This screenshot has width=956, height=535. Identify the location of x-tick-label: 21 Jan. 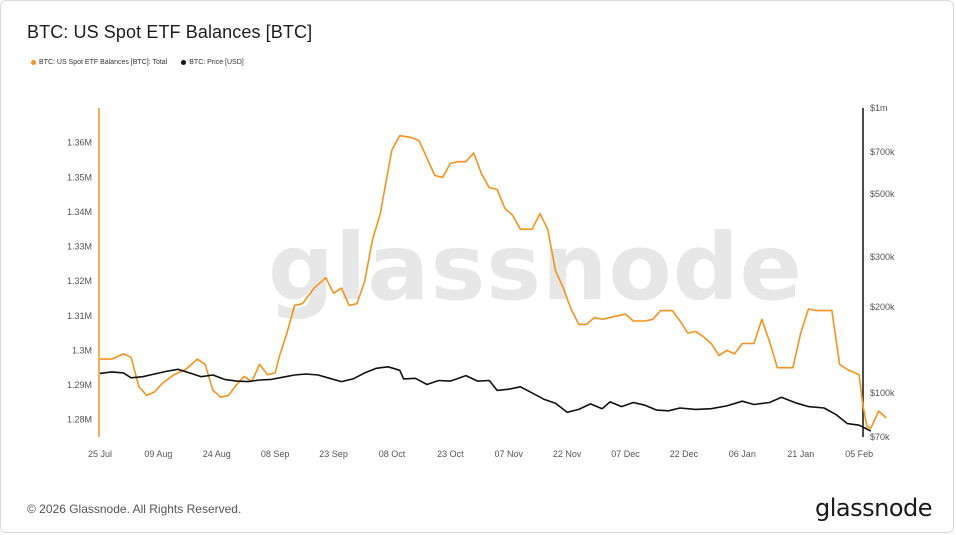
(800, 454).